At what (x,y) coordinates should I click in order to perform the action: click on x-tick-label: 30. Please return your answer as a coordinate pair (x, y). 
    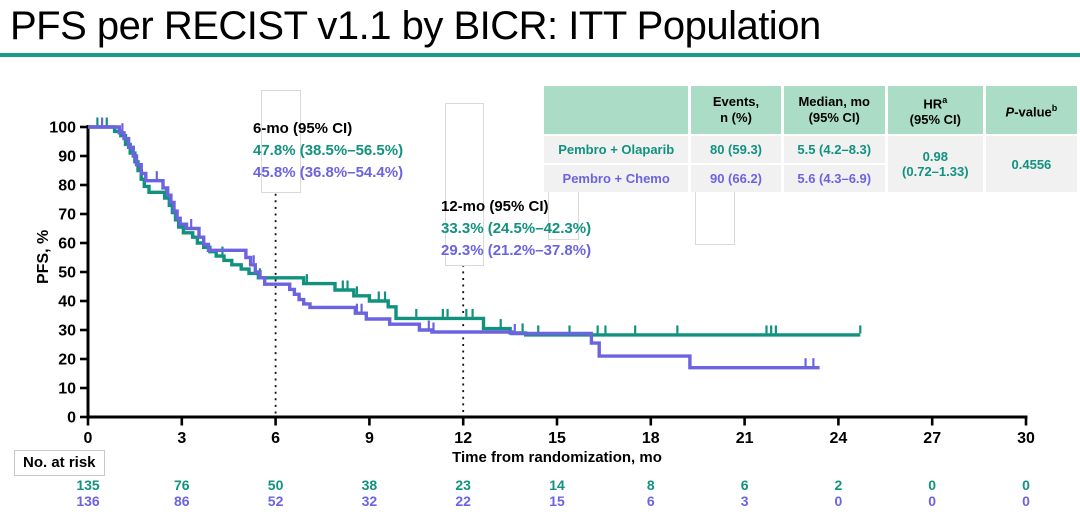
    Looking at the image, I should click on (1026, 438).